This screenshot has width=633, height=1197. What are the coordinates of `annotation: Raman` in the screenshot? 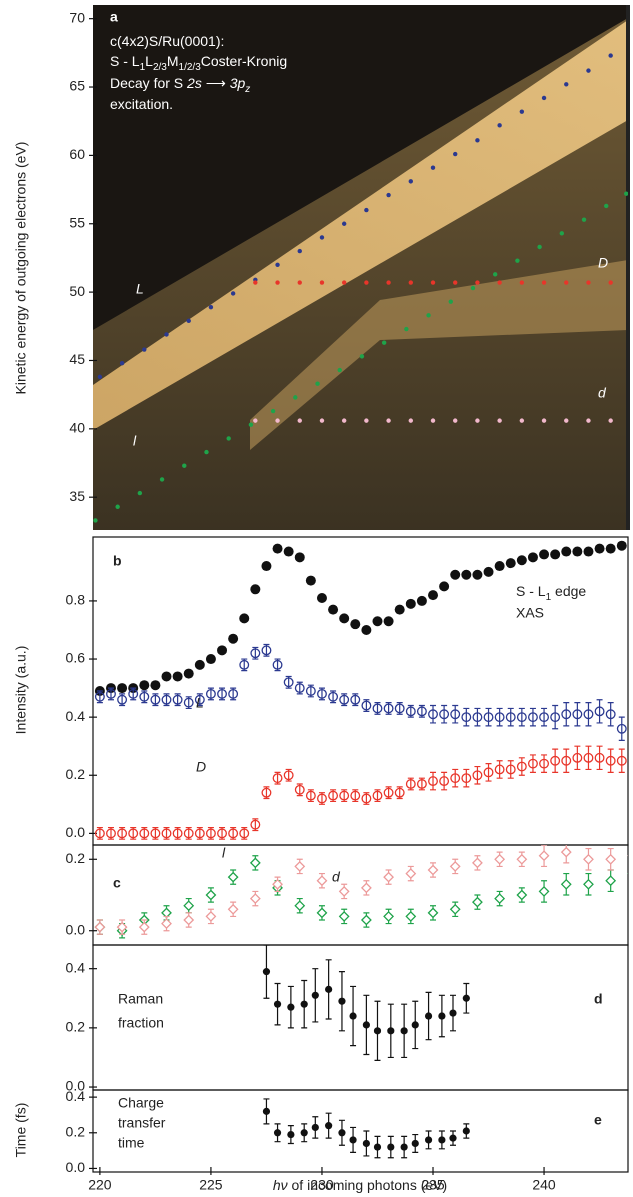 It's located at (140, 999).